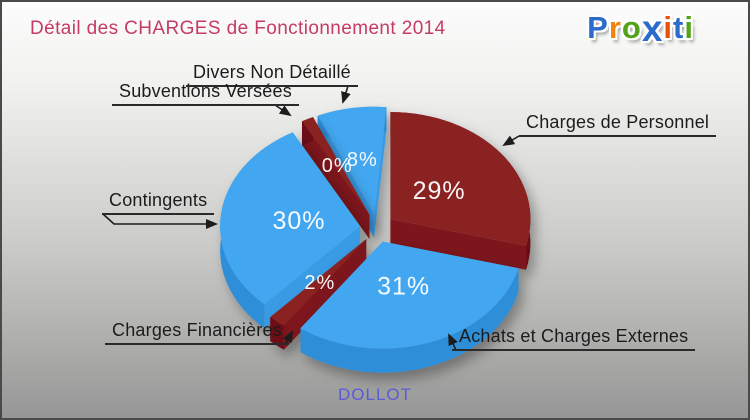  I want to click on pie-slice-contingents, so click(290, 230).